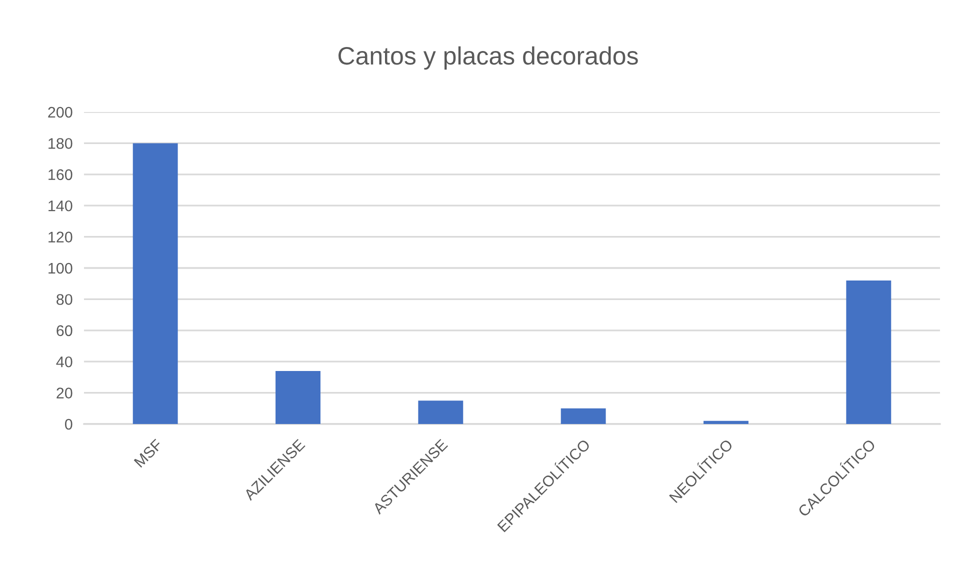  I want to click on y-tick-label: 60, so click(64, 330).